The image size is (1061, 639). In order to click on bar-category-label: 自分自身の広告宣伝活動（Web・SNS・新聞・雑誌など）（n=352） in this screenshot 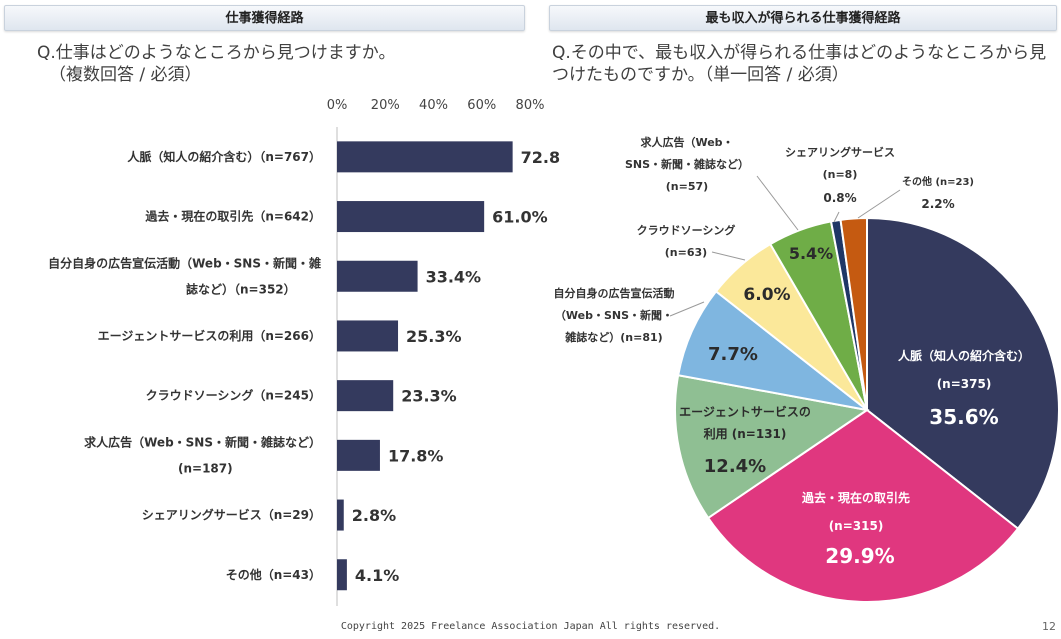, I will do `click(184, 275)`.